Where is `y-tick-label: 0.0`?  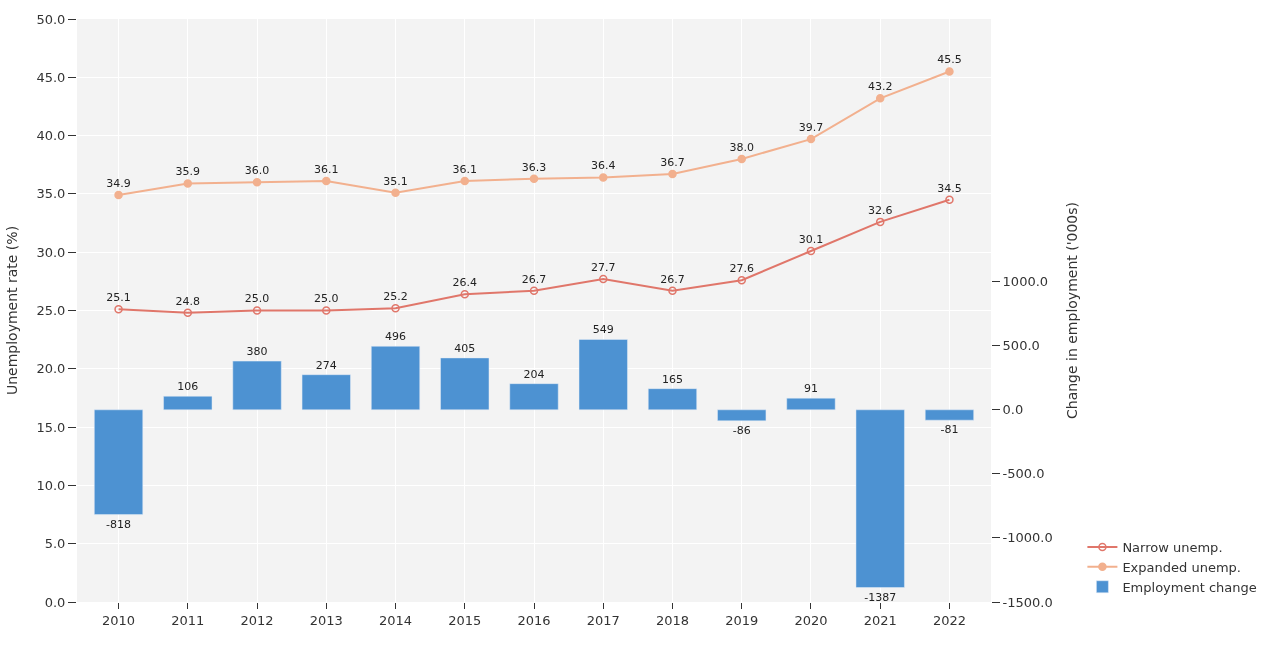 y-tick-label: 0.0 is located at coordinates (55, 602).